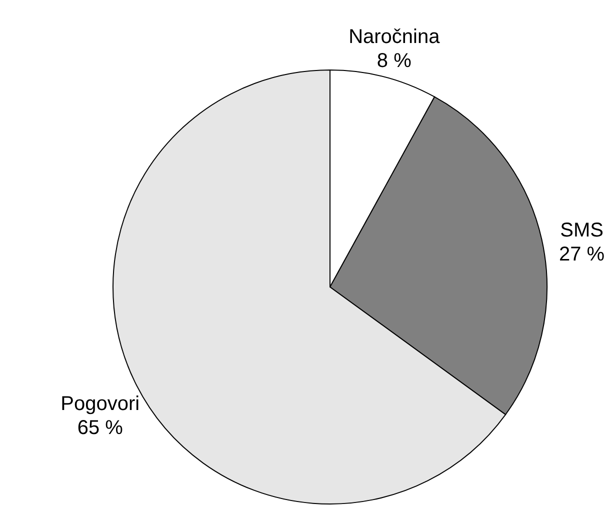  I want to click on data-label: 65 %, so click(100, 428).